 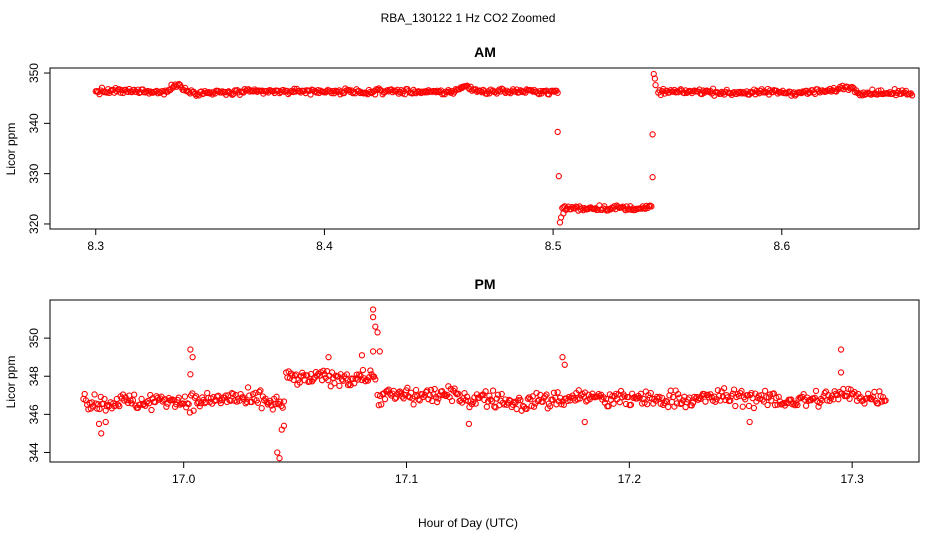 I want to click on pm-x-tick-label: 17.0, so click(x=184, y=479).